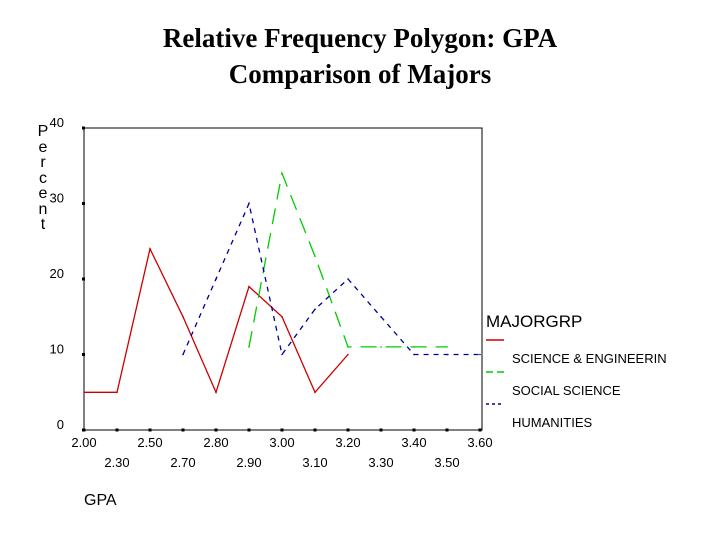 This screenshot has height=540, width=720. Describe the element at coordinates (57, 122) in the screenshot. I see `y-tick-label: 40` at that location.